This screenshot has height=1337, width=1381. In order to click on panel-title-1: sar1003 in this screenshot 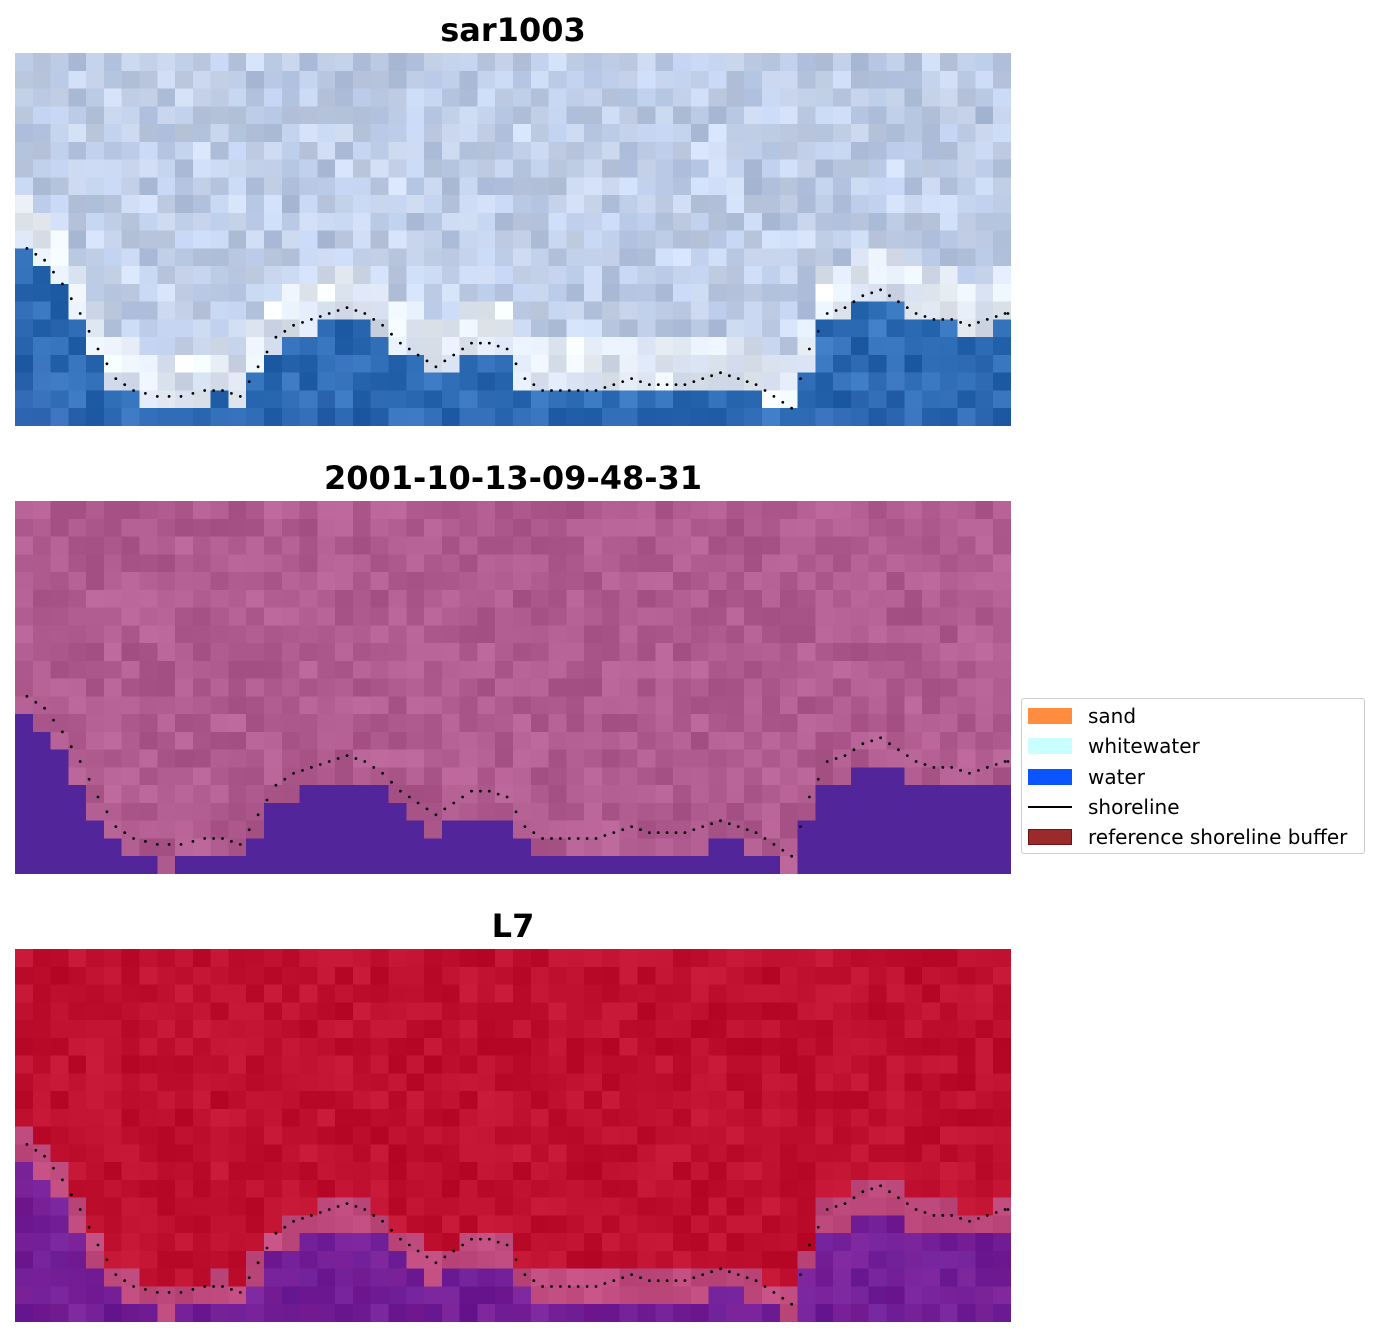, I will do `click(513, 30)`.